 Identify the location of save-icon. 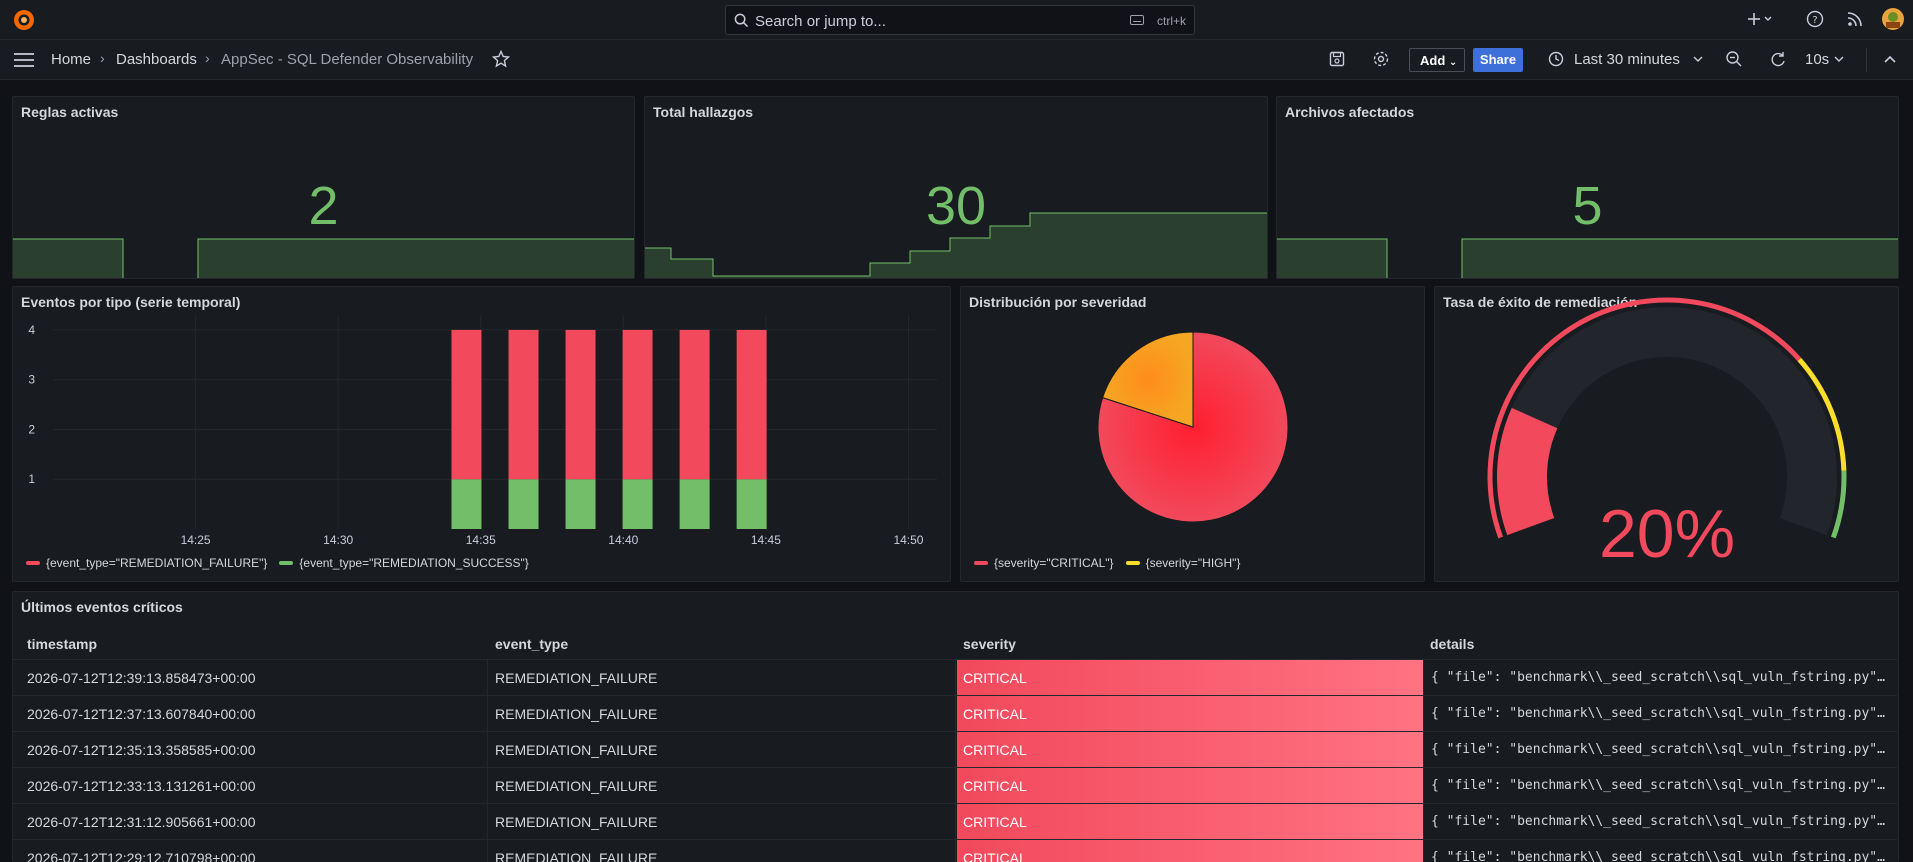
(1337, 59).